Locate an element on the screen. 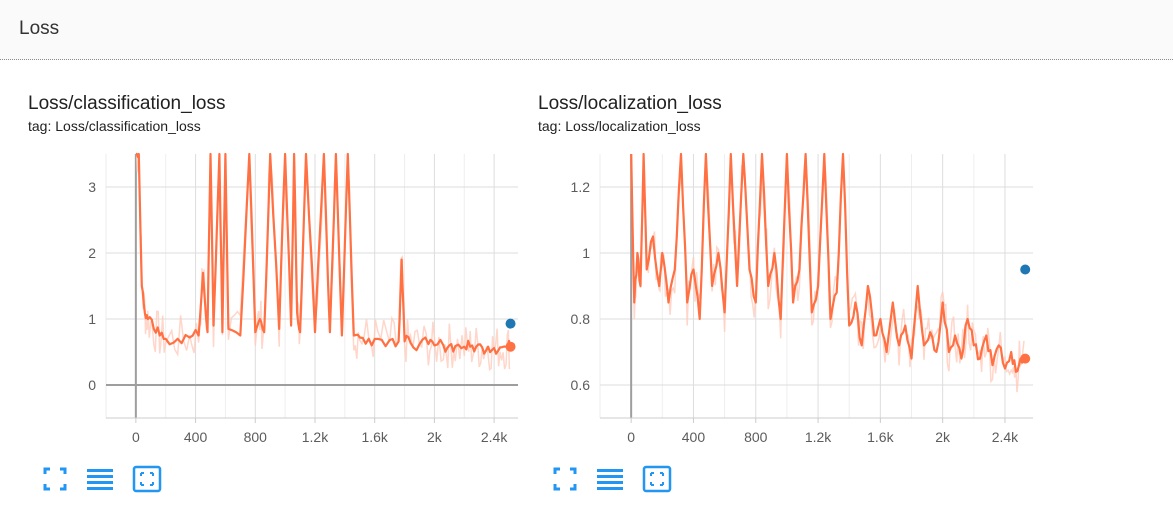  y-tick-label: 0.8 is located at coordinates (581, 319).